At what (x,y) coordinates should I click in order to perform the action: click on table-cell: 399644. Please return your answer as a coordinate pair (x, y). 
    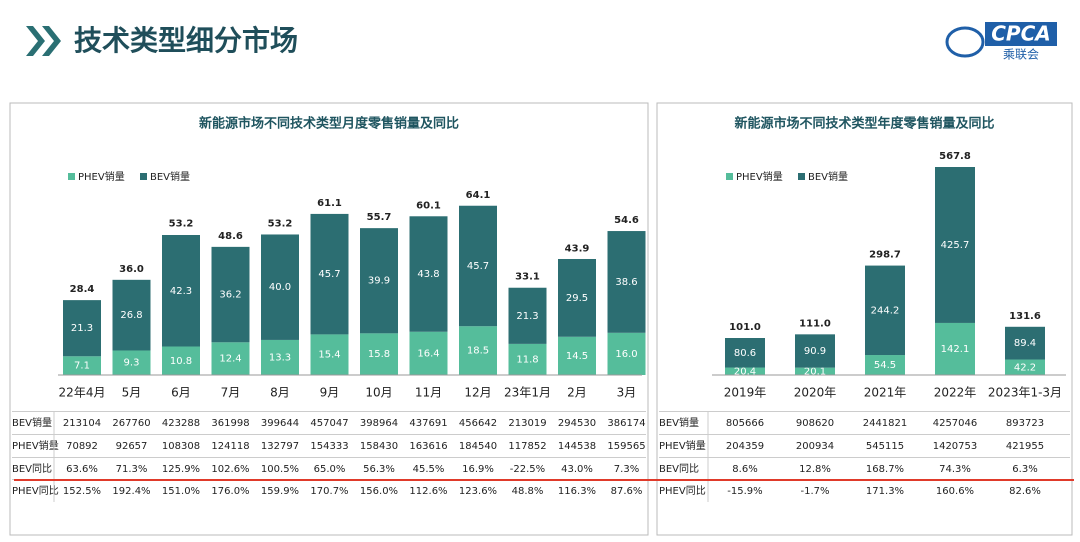
    Looking at the image, I should click on (280, 423).